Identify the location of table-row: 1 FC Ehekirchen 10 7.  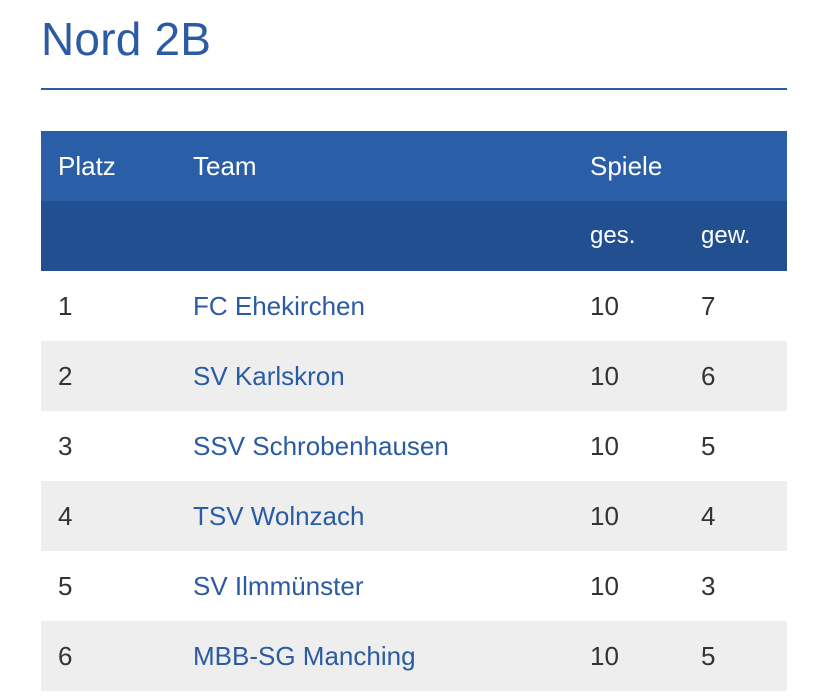
(414, 306).